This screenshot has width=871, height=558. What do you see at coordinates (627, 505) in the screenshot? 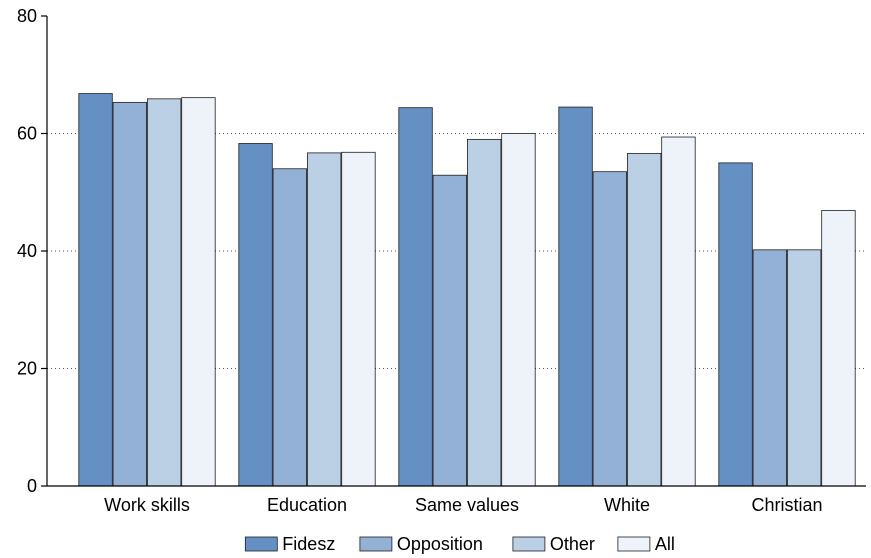
I see `x-category-label: White` at bounding box center [627, 505].